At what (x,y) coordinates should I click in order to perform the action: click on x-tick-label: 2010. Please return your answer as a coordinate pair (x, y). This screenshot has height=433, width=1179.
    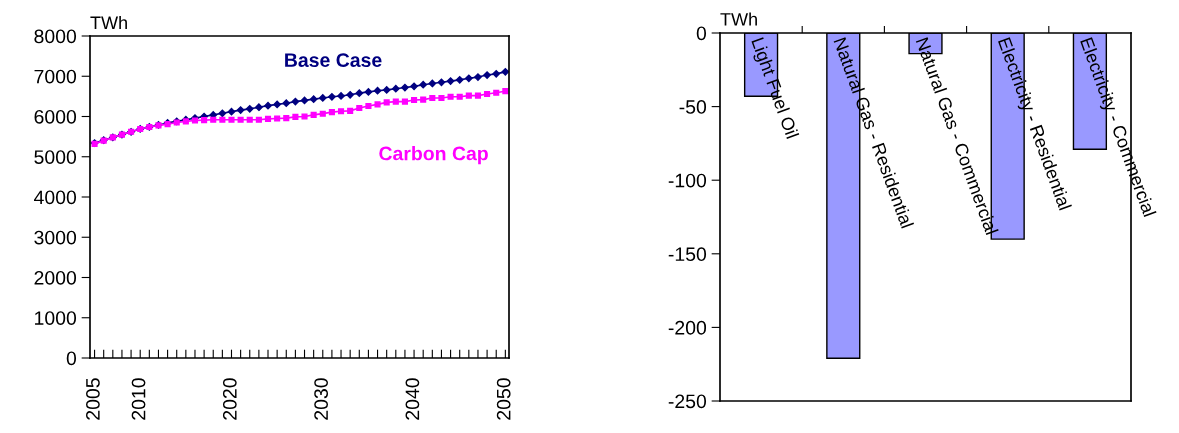
    Looking at the image, I should click on (138, 399).